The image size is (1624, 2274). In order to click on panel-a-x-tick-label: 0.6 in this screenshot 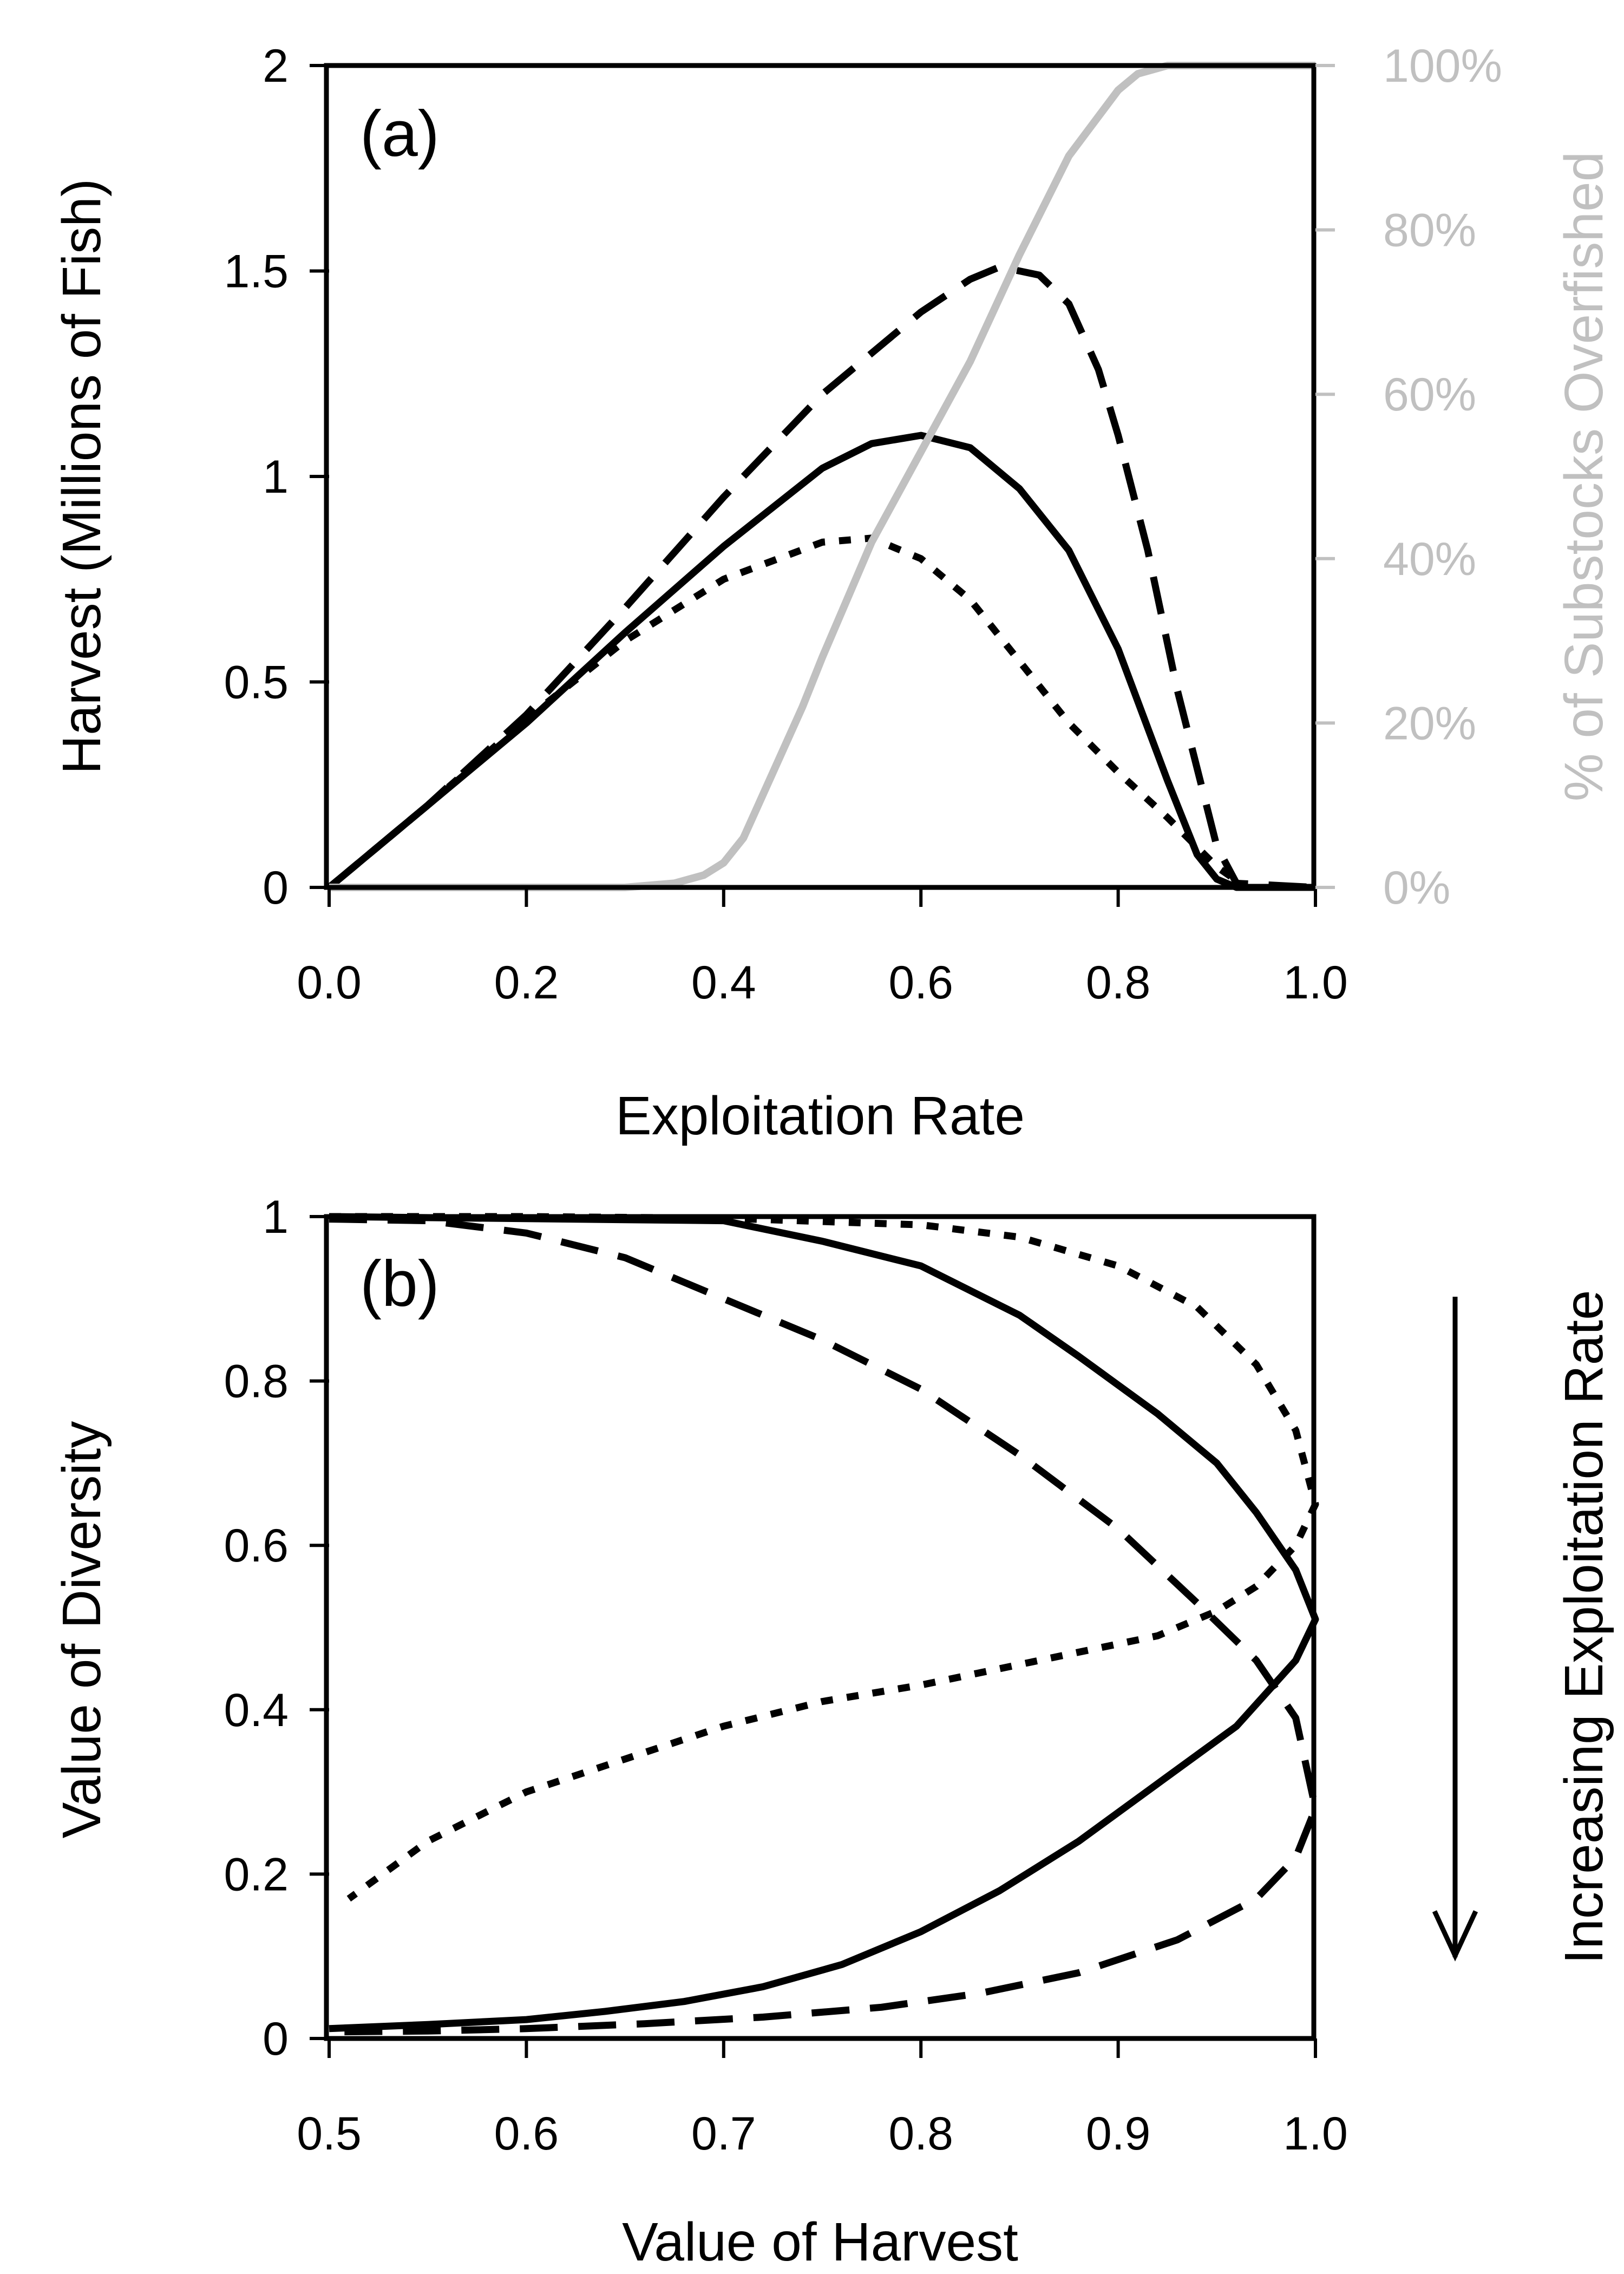, I will do `click(920, 983)`.